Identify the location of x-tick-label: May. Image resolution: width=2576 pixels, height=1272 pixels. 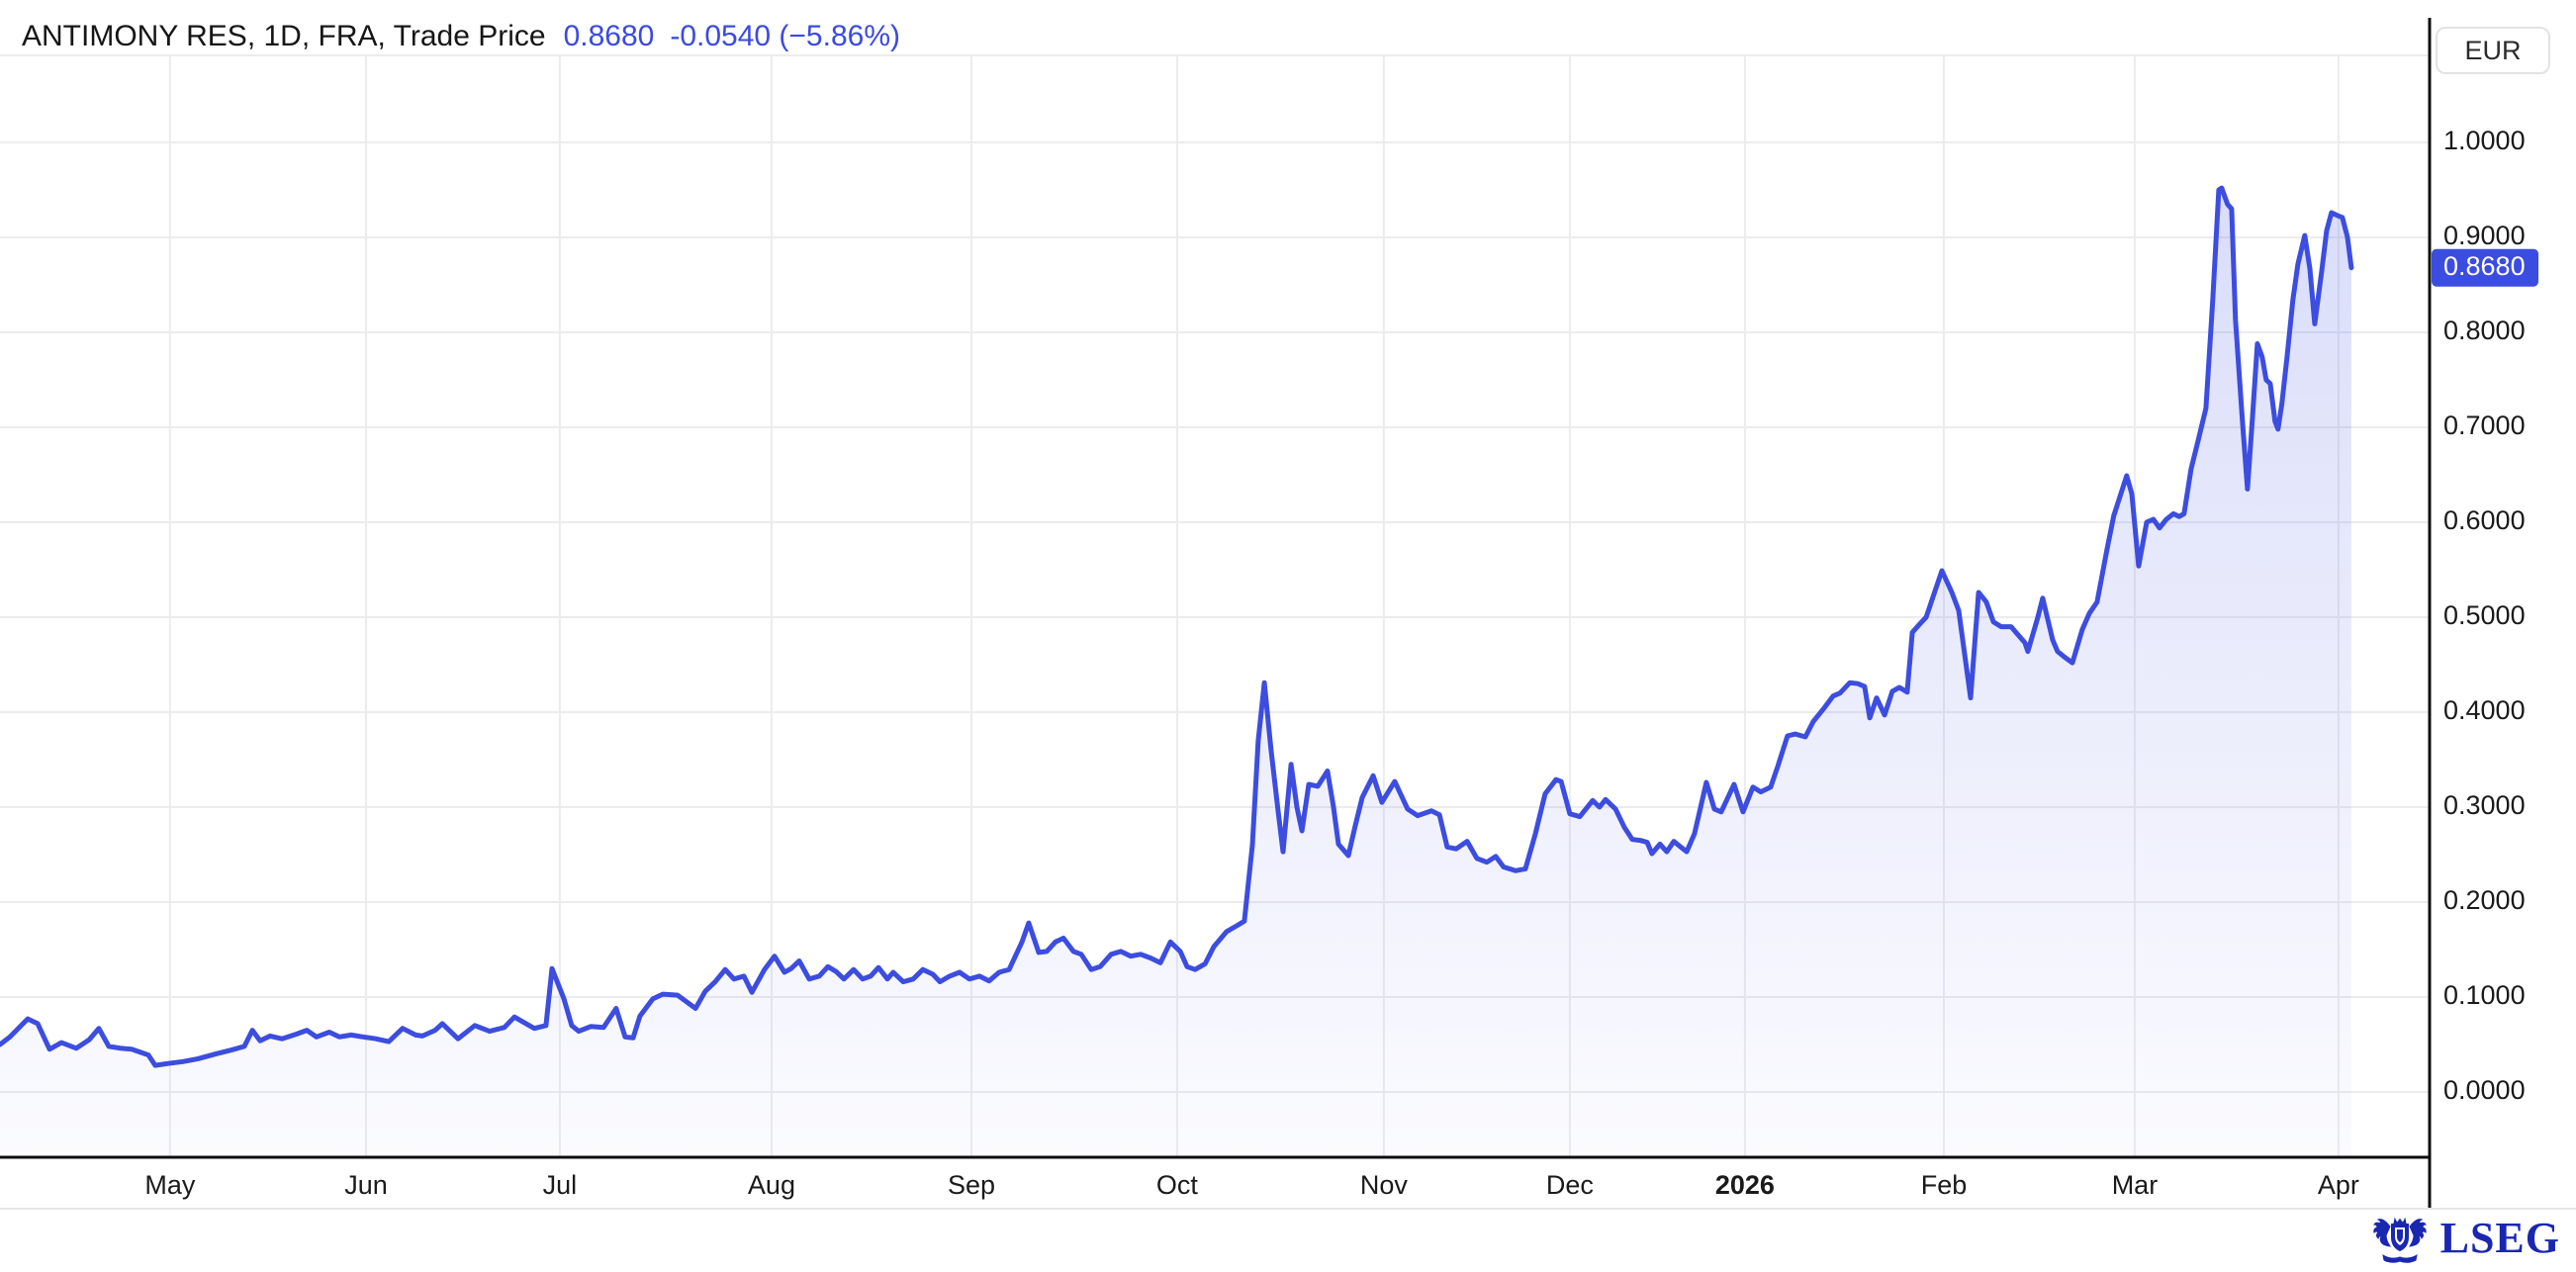
(170, 1185).